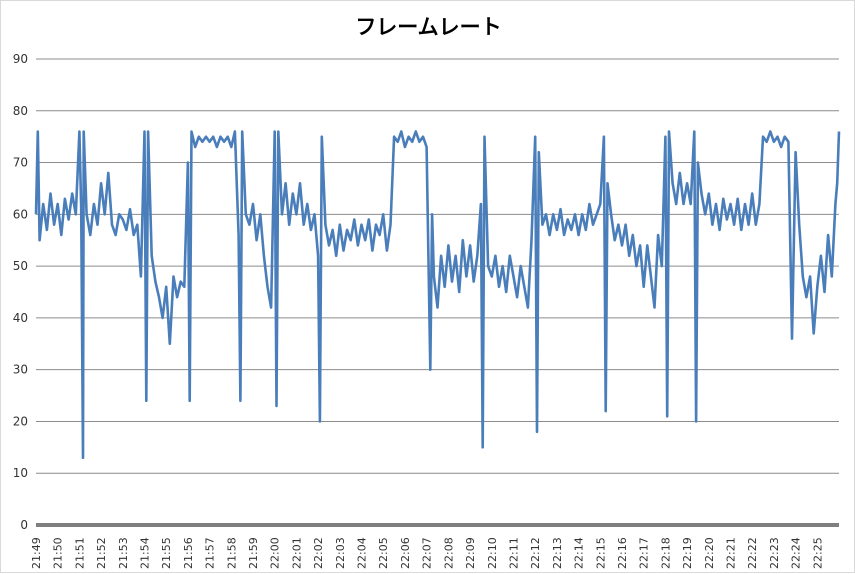 This screenshot has width=855, height=574. Describe the element at coordinates (20, 421) in the screenshot. I see `y-tick-label: 20` at that location.